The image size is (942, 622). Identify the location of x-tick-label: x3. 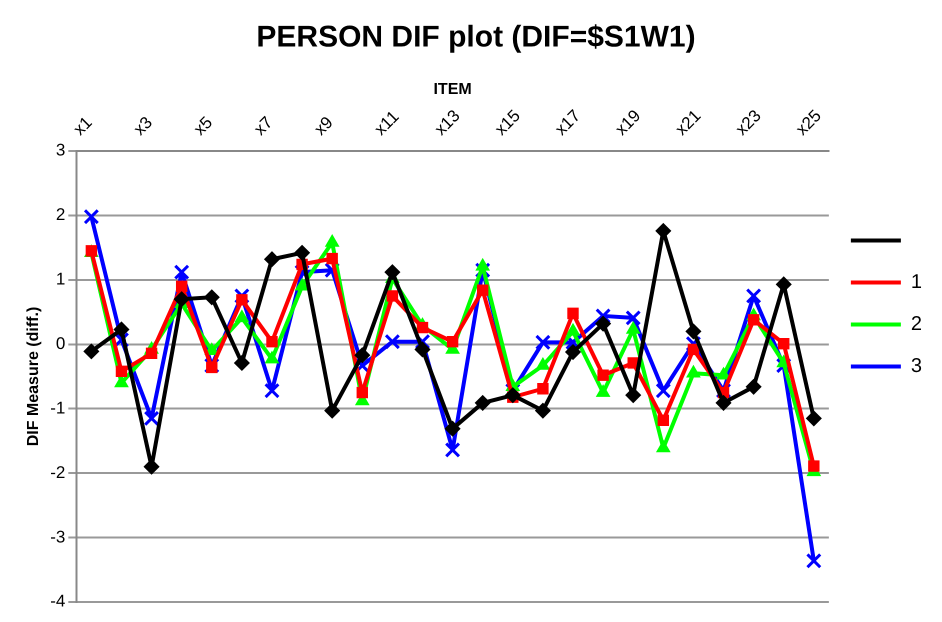
(143, 125).